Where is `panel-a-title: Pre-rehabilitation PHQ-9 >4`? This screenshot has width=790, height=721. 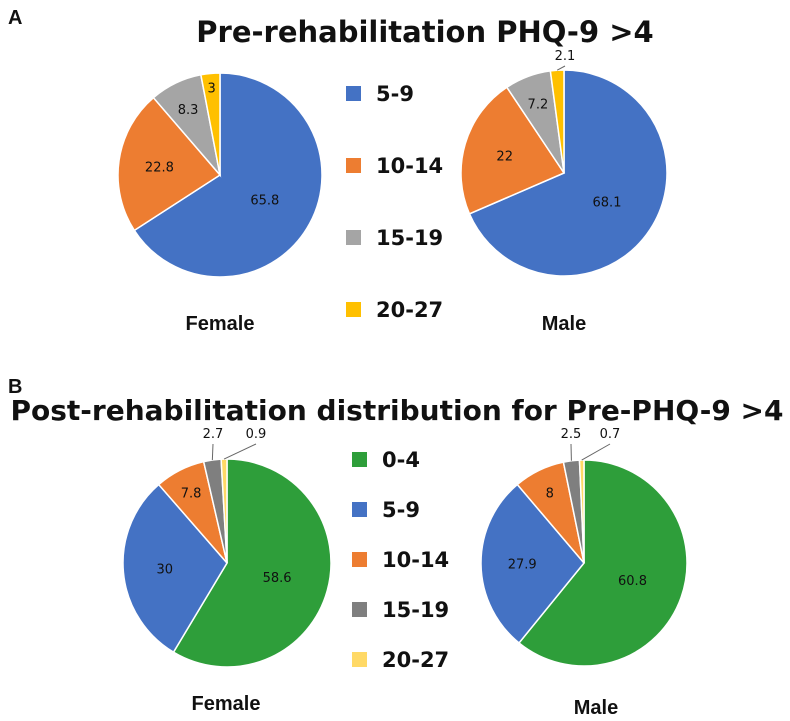
panel-a-title: Pre-rehabilitation PHQ-9 >4 is located at coordinates (424, 32).